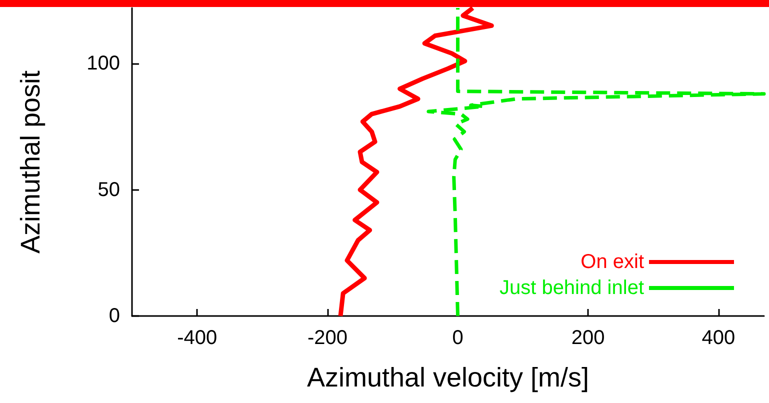 The image size is (769, 403). Describe the element at coordinates (571, 288) in the screenshot. I see `legend-label: Just behind inlet` at that location.